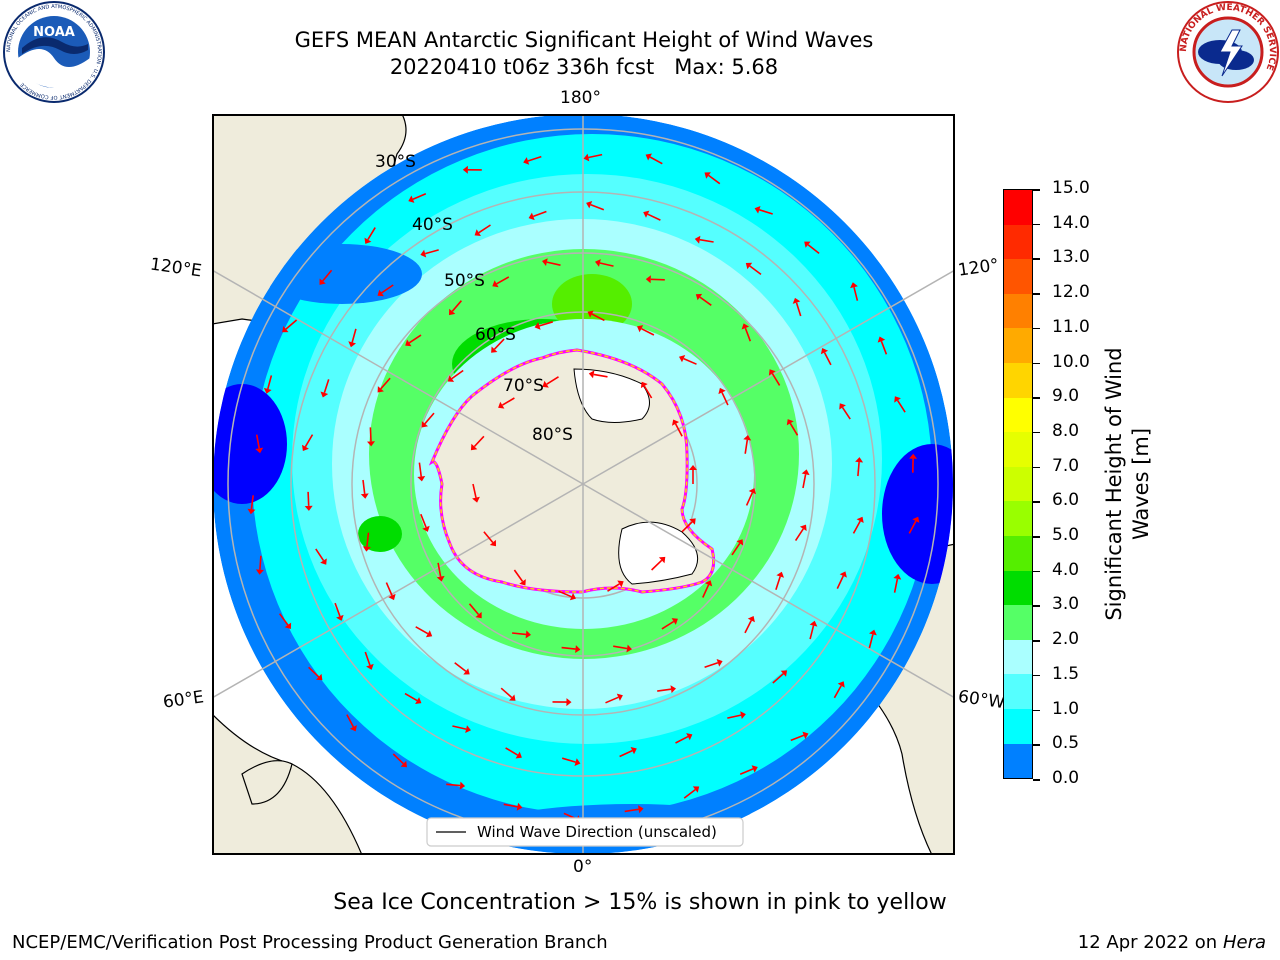 The width and height of the screenshot is (1280, 960). What do you see at coordinates (981, 700) in the screenshot?
I see `lon-label-60w: 60°W` at bounding box center [981, 700].